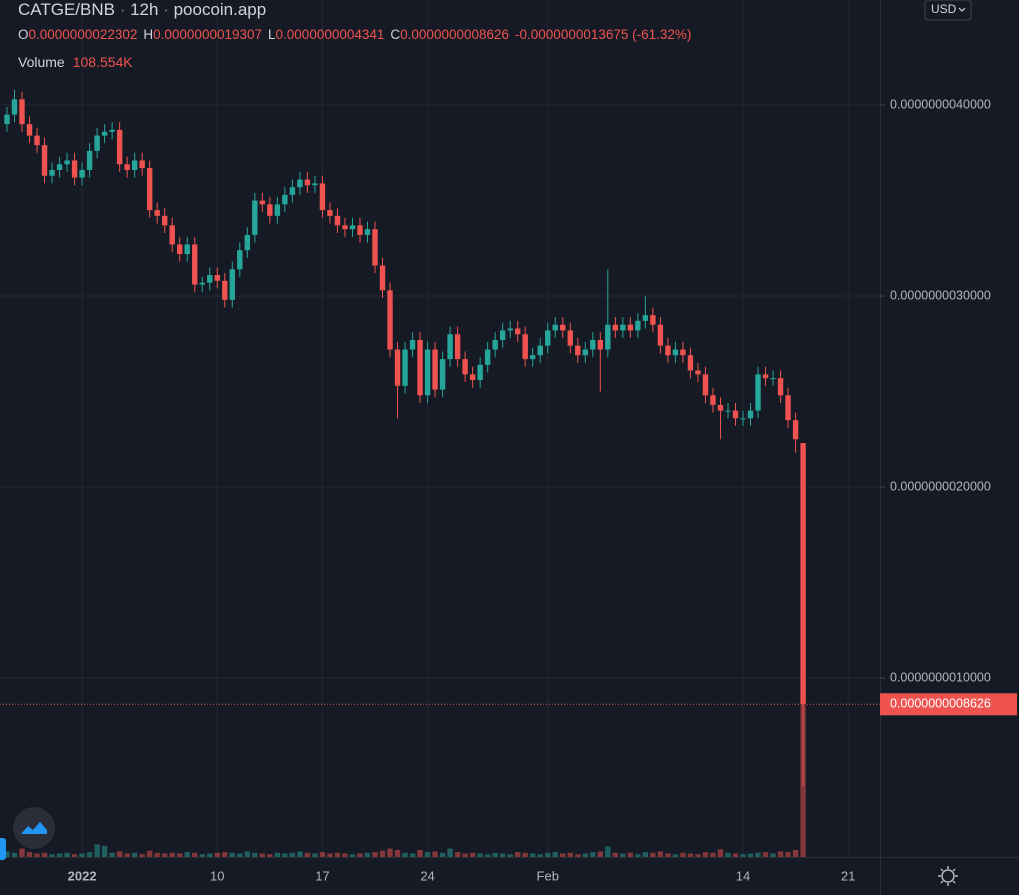  I want to click on side-tab, so click(3, 849).